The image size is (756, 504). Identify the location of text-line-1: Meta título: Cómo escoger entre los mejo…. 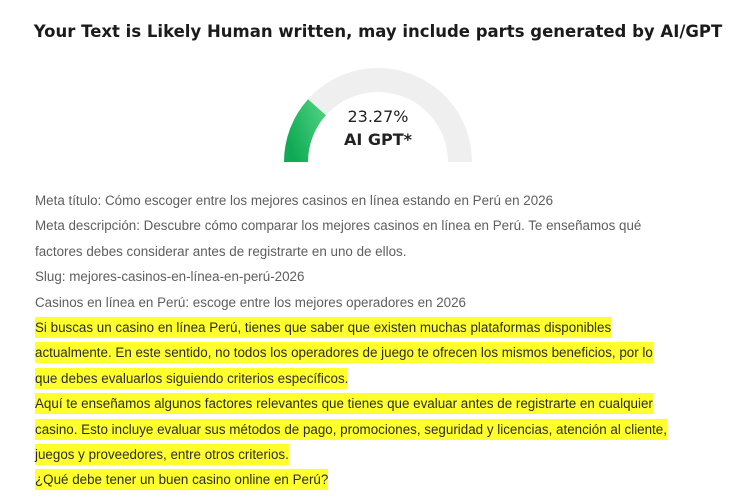
(294, 200).